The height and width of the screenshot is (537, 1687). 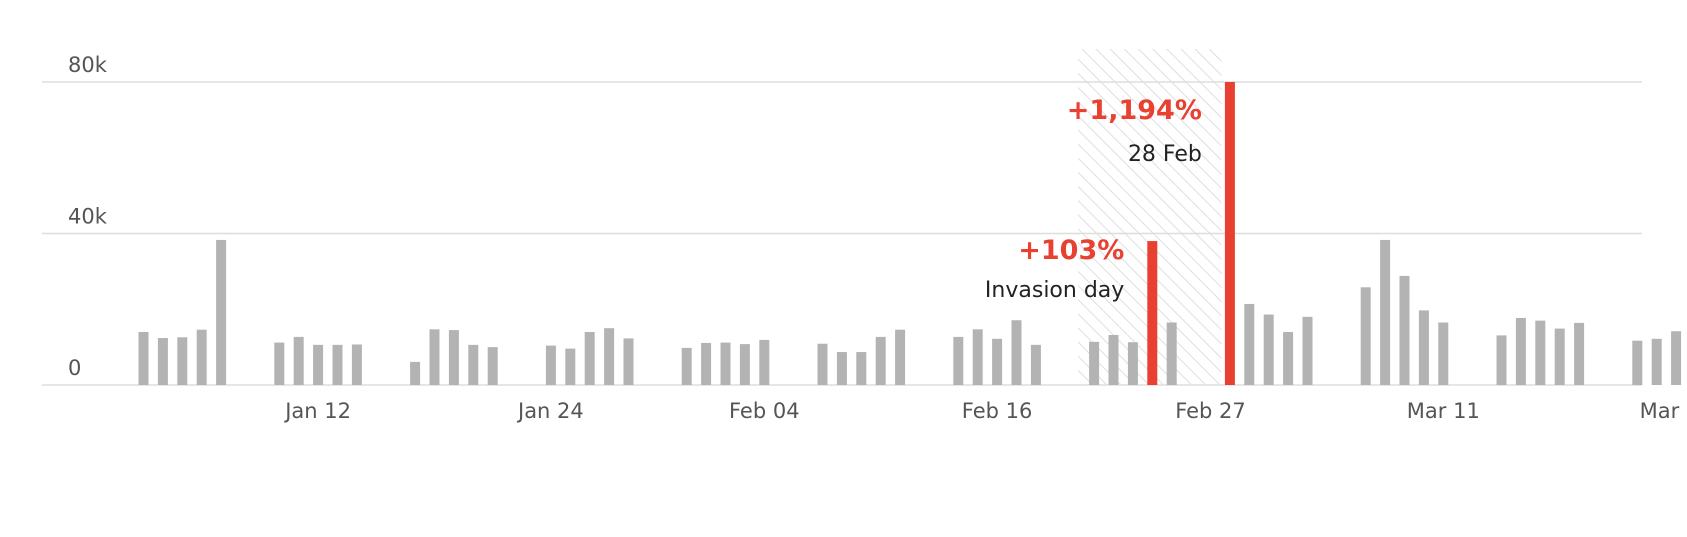 I want to click on annotation-percent: +103%, so click(x=1071, y=250).